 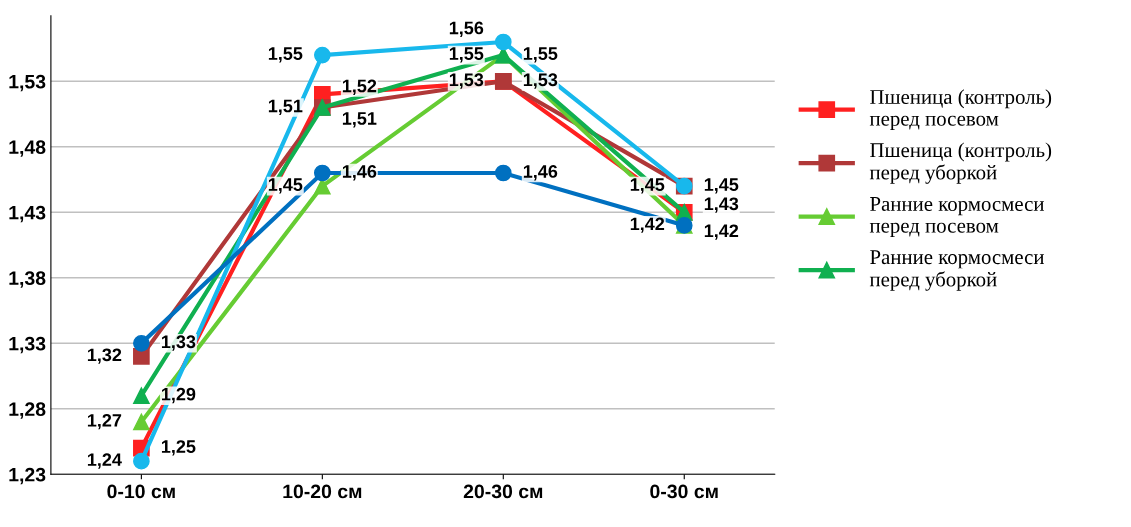 What do you see at coordinates (27, 83) in the screenshot?
I see `y-tick-label: 1,53` at bounding box center [27, 83].